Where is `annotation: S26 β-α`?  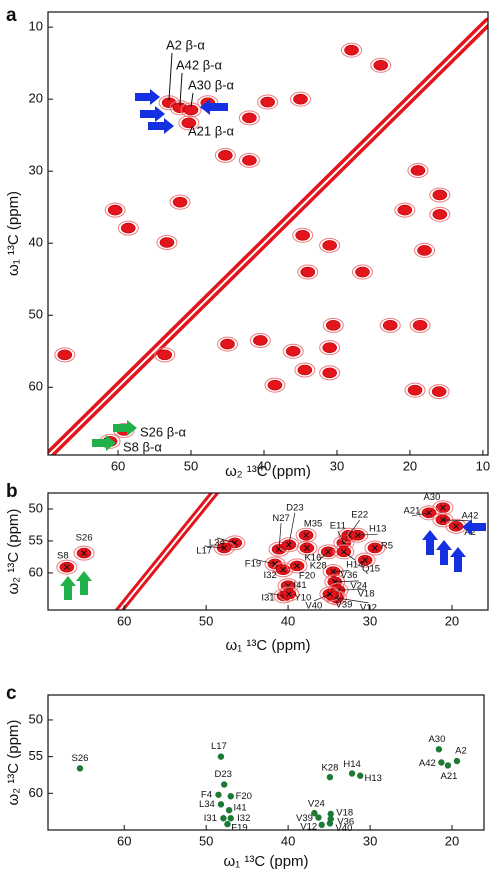
annotation: S26 β-α is located at coordinates (163, 431).